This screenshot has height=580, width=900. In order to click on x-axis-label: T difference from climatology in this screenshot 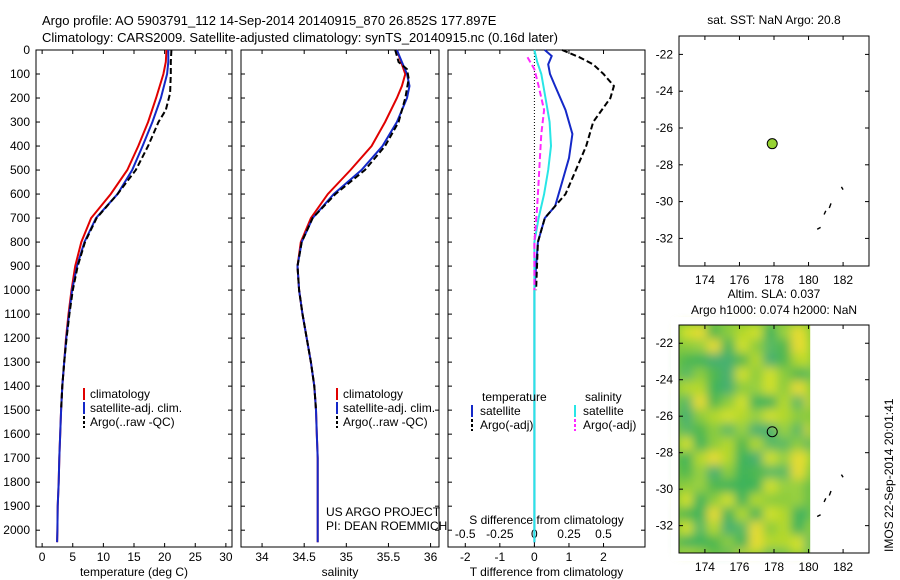, I will do `click(547, 572)`.